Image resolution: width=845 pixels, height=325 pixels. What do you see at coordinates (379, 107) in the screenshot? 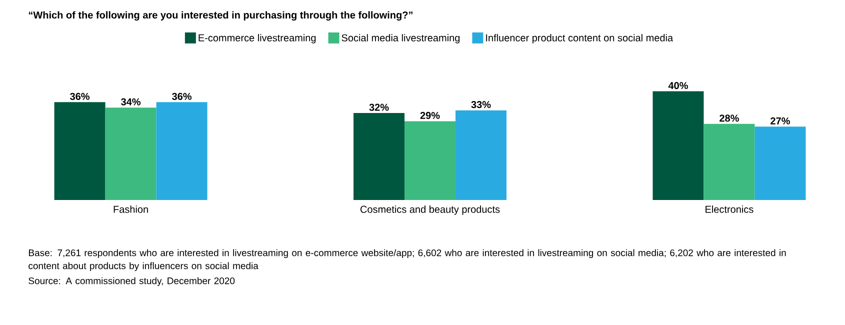
I see `data-label: 32%` at bounding box center [379, 107].